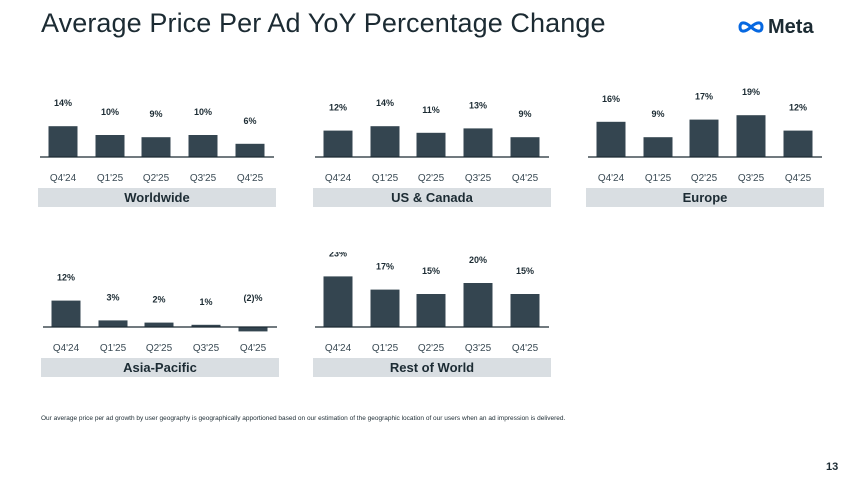 Image resolution: width=860 pixels, height=483 pixels. What do you see at coordinates (252, 298) in the screenshot?
I see `asia-pacific-data-label-4: (2)%` at bounding box center [252, 298].